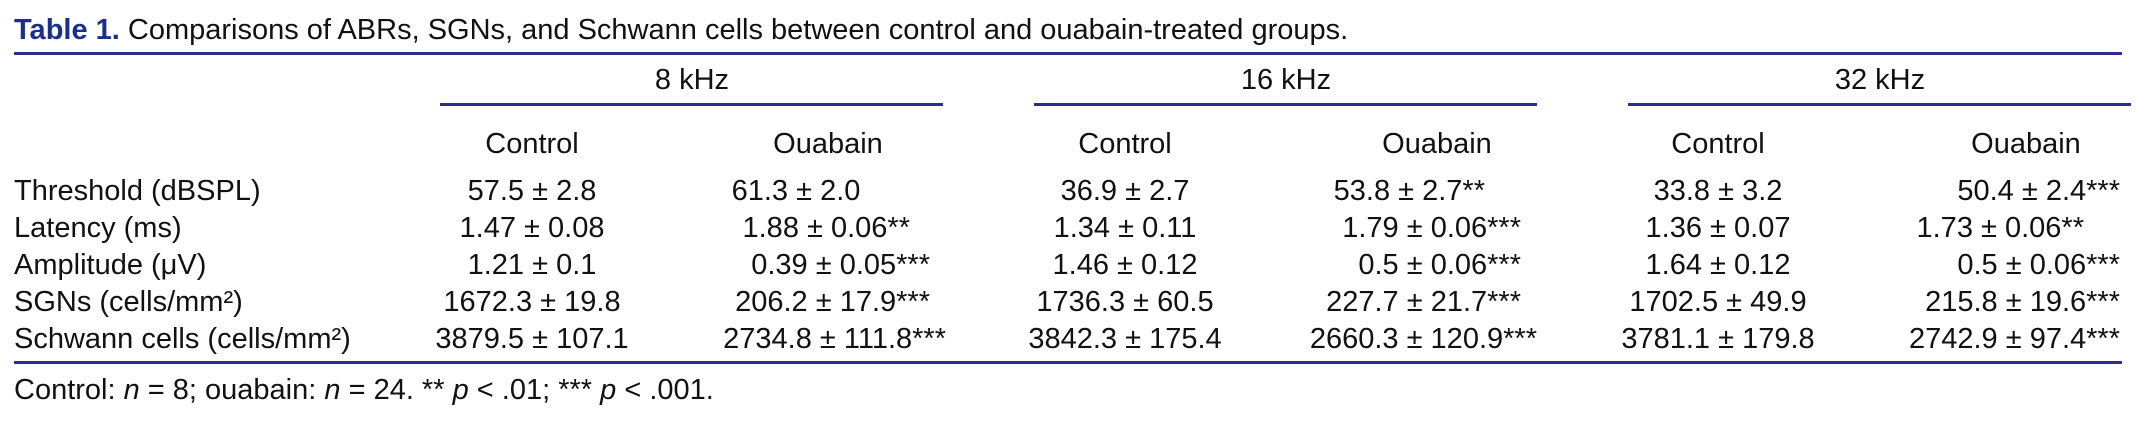 Image resolution: width=2136 pixels, height=430 pixels. Describe the element at coordinates (232, 390) in the screenshot. I see `footnote-part: = 8; ouabain:` at that location.